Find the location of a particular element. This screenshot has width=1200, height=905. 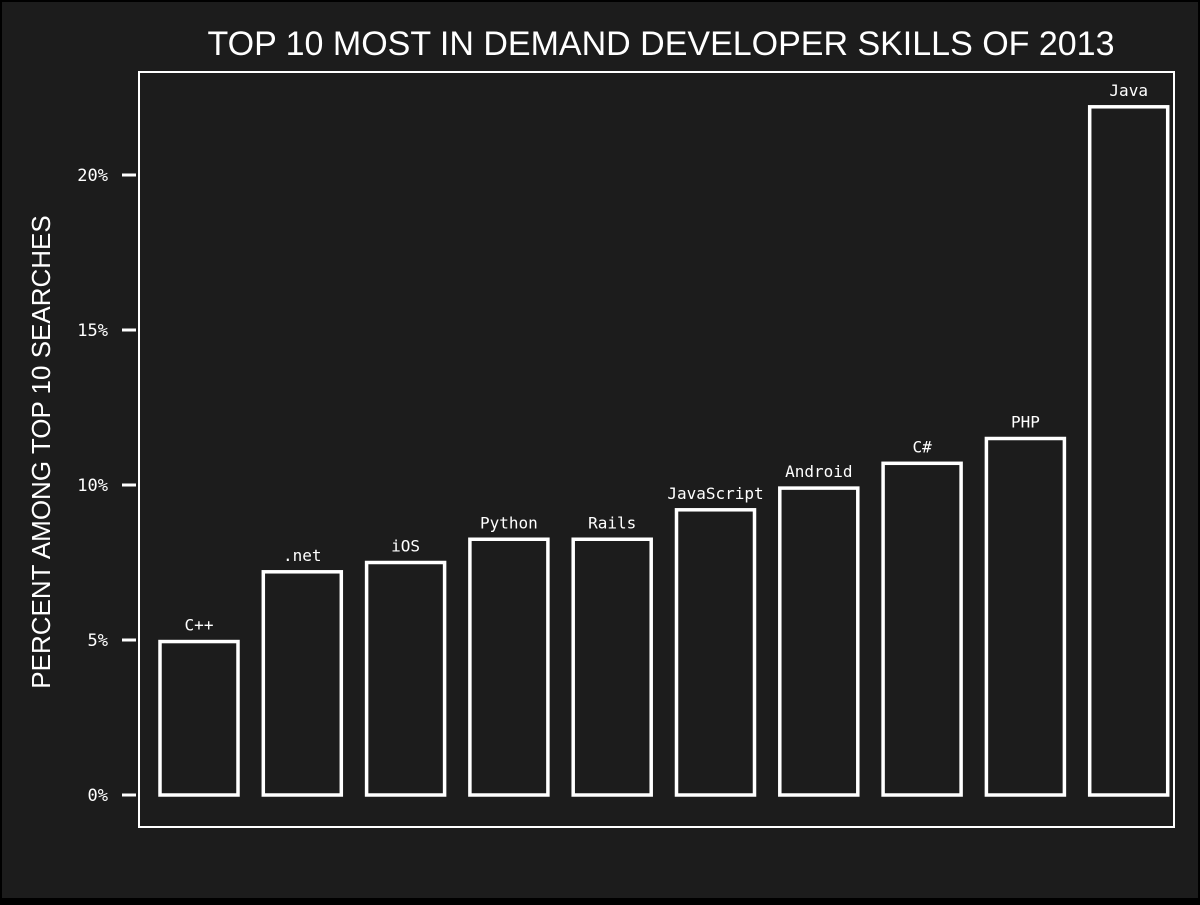

bar-java is located at coordinates (1128, 451).